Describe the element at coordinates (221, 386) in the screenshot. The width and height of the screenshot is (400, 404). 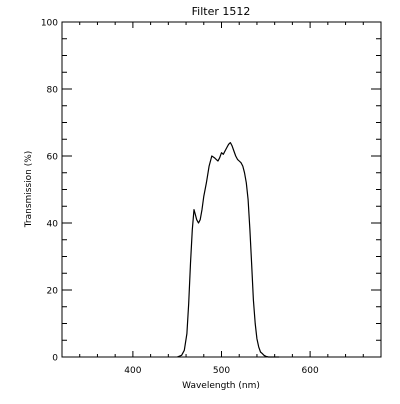
I see `x-axis-label: Wavelength (nm)` at that location.